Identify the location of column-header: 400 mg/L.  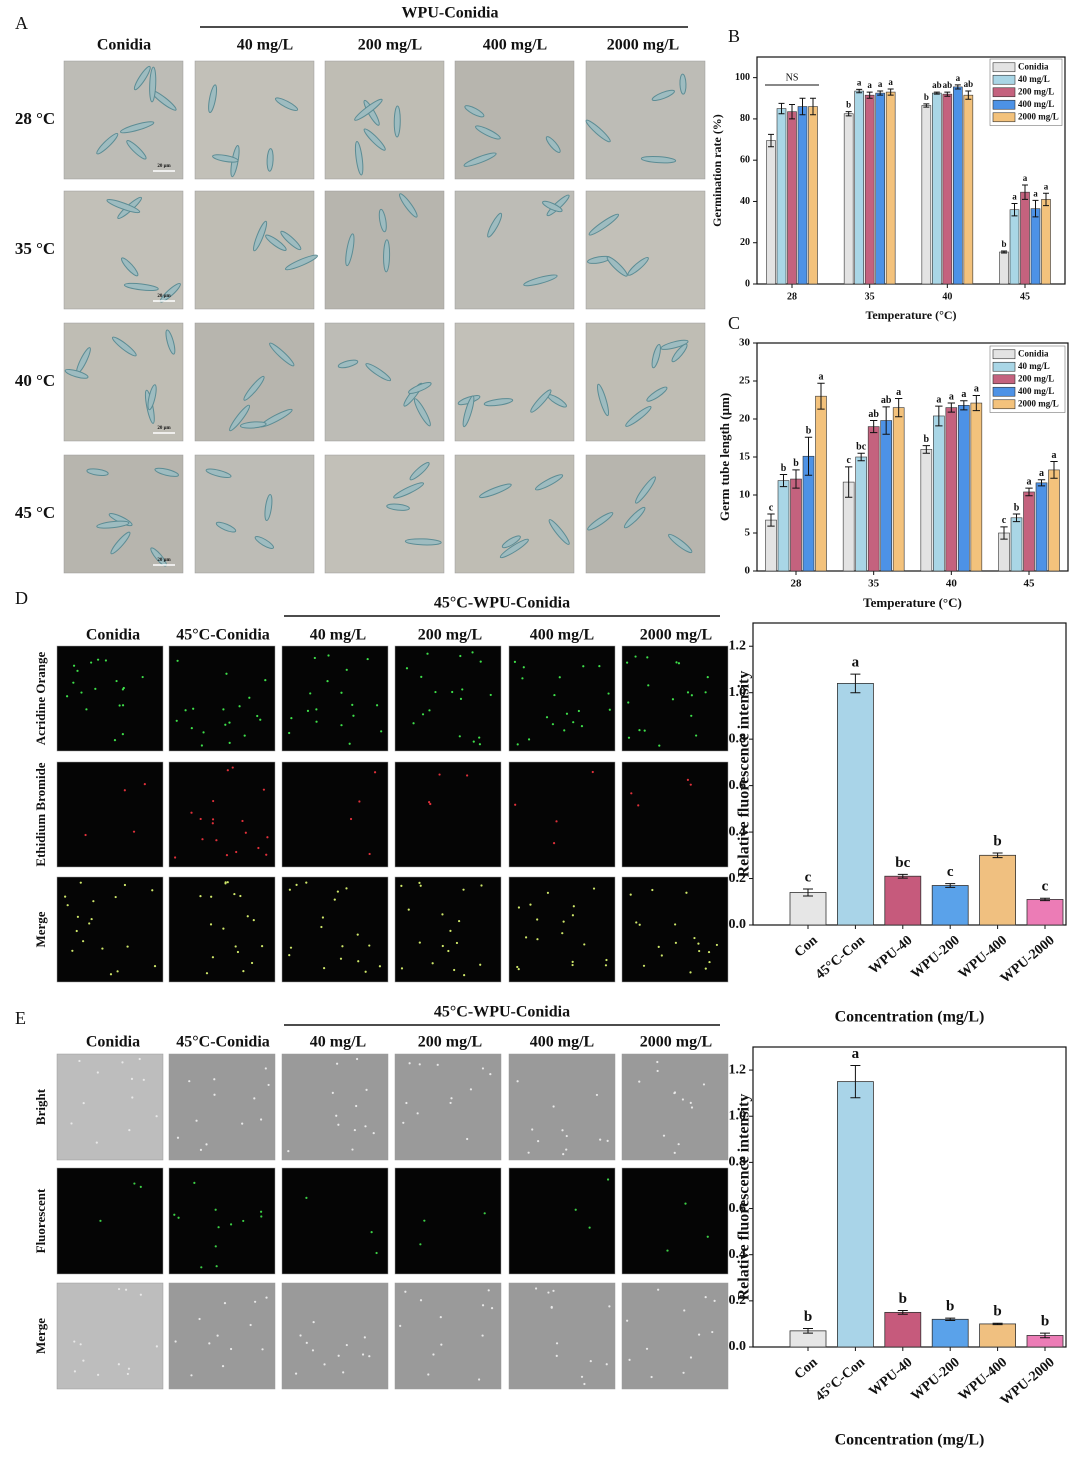
(515, 45).